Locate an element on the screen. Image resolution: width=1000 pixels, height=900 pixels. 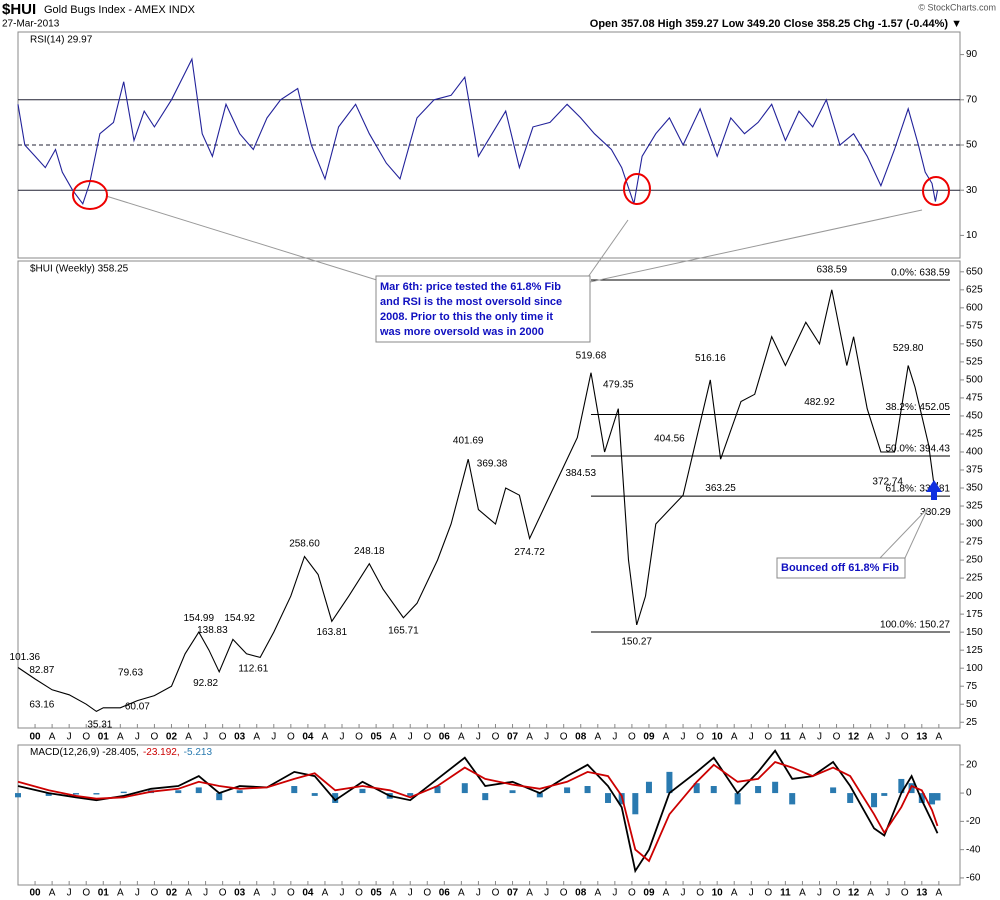
credit: © StockCharts.com is located at coordinates (957, 7).